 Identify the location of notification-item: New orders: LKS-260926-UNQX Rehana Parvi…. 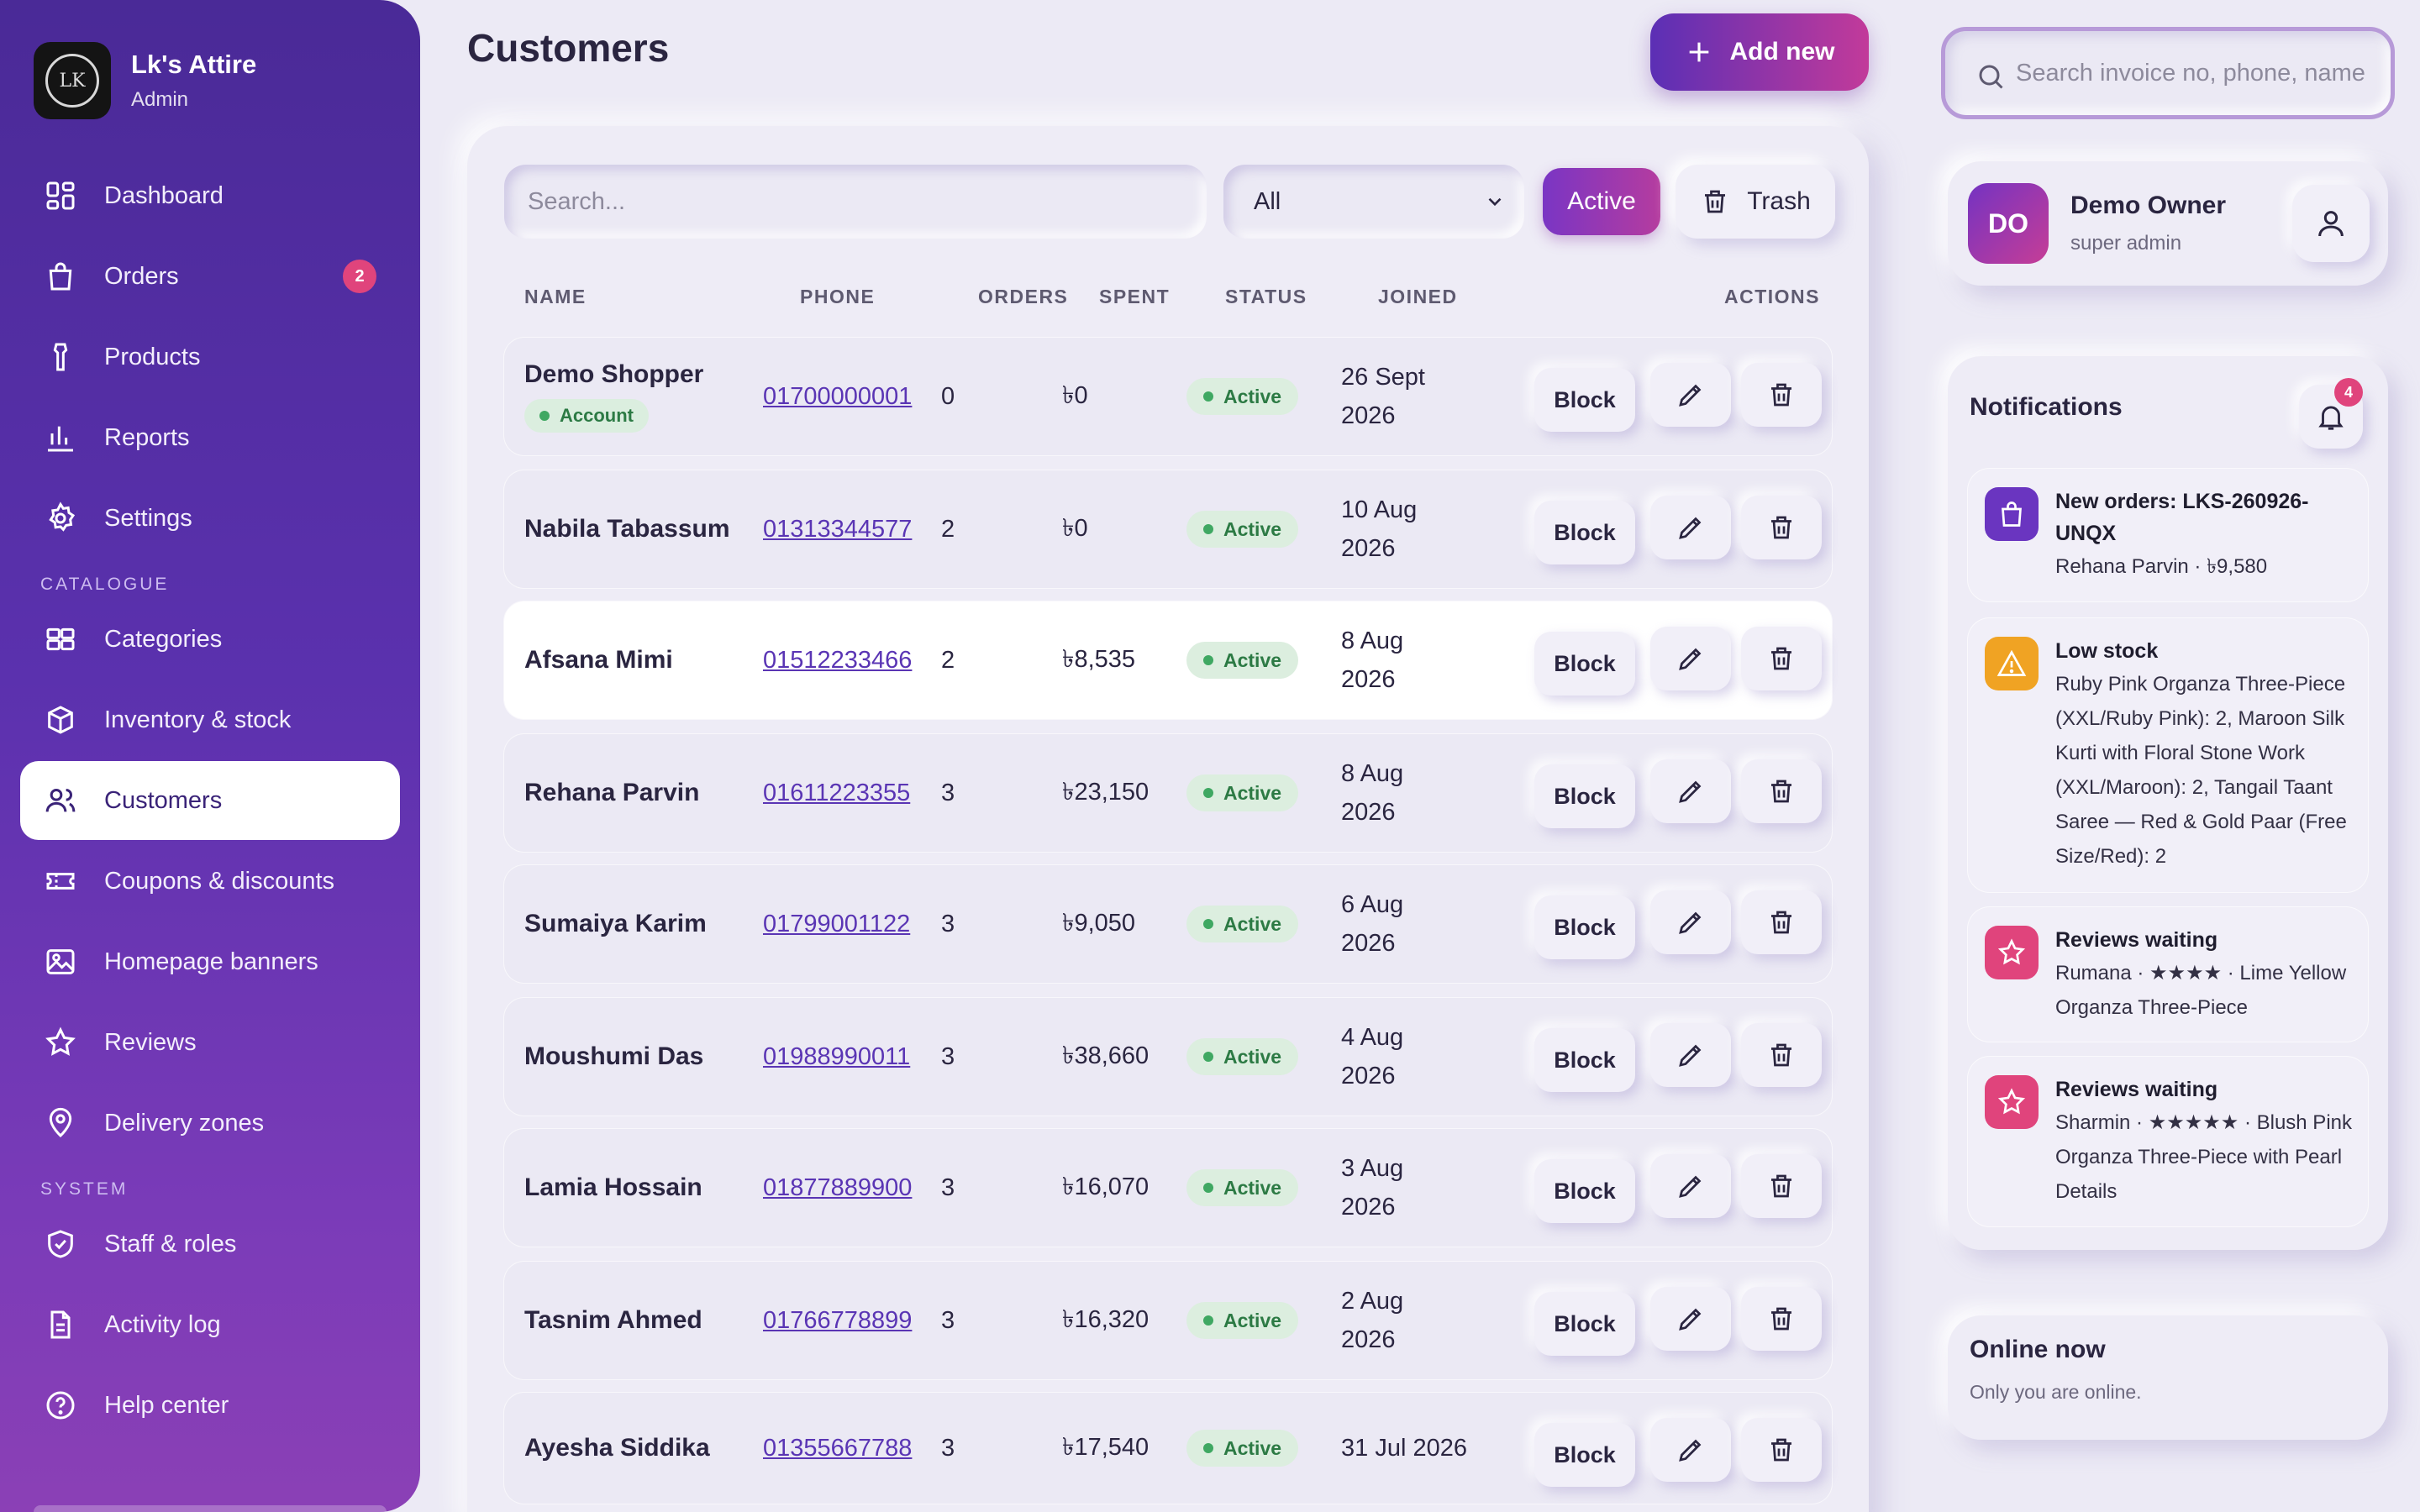
(2168, 535).